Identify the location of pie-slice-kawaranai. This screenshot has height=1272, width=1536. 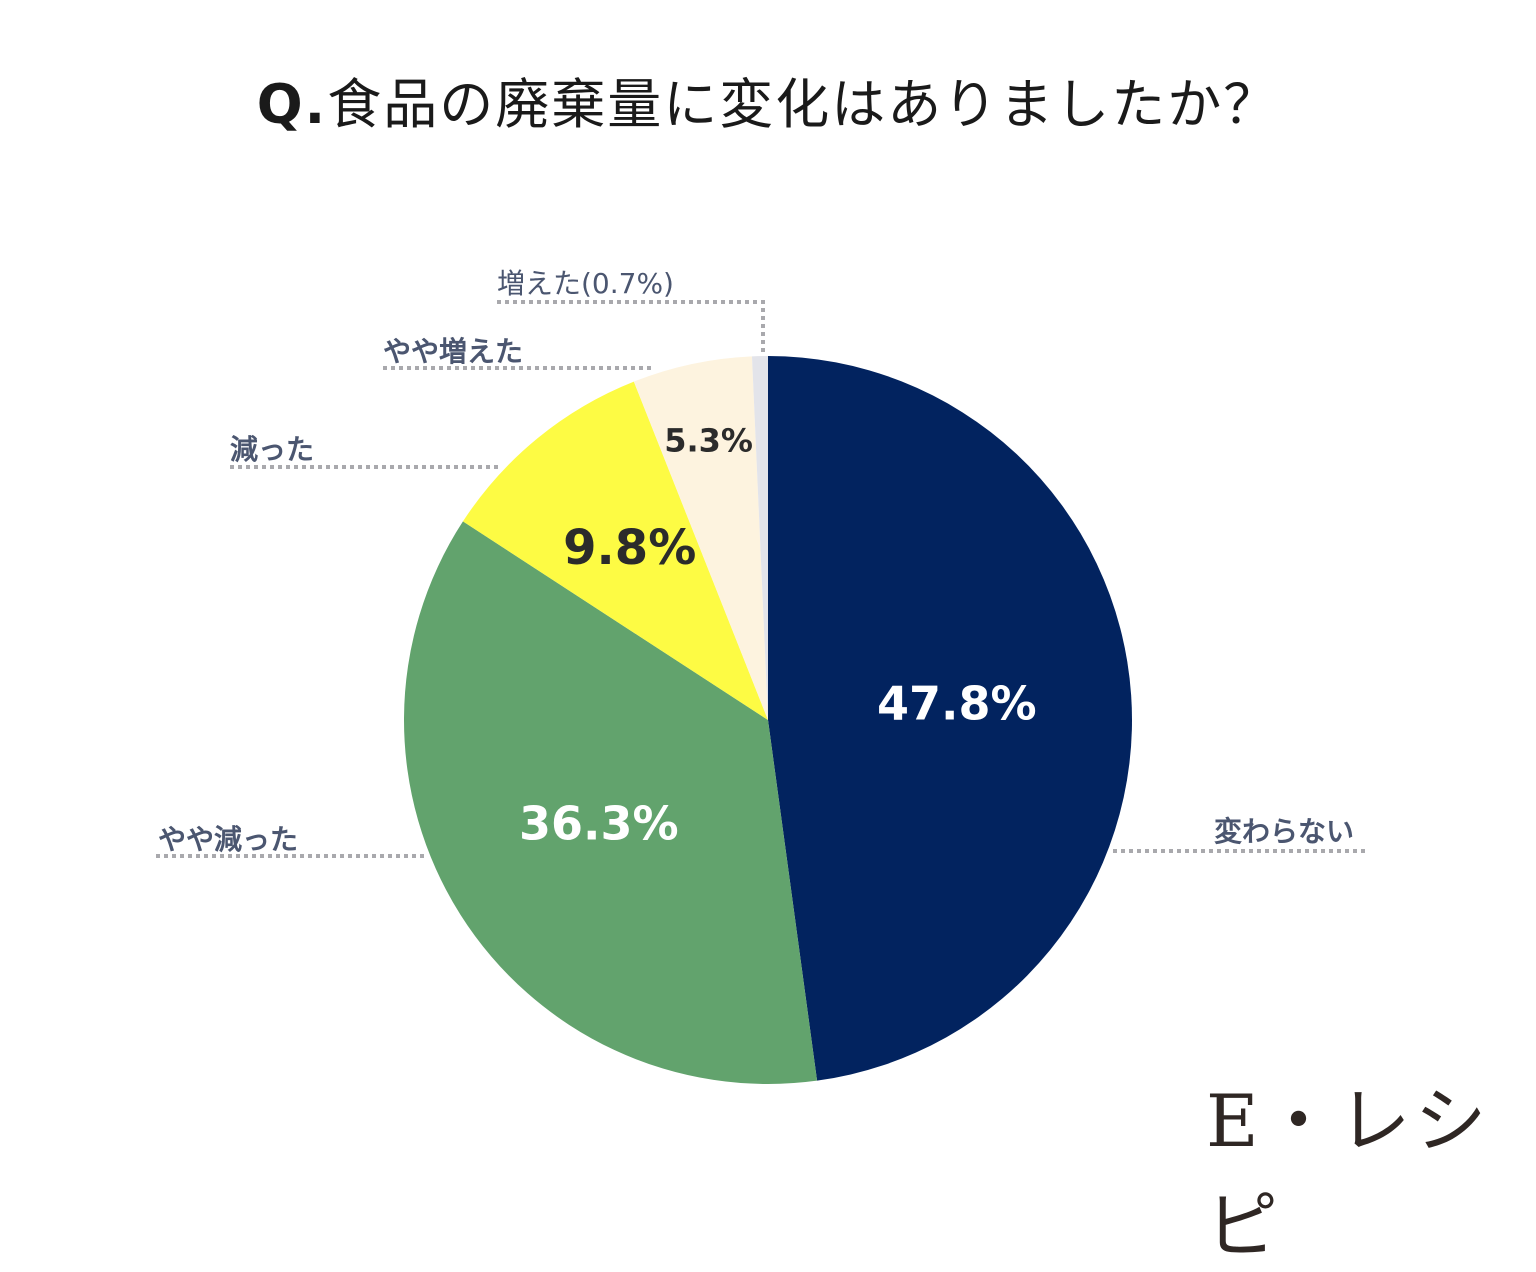
(950, 718).